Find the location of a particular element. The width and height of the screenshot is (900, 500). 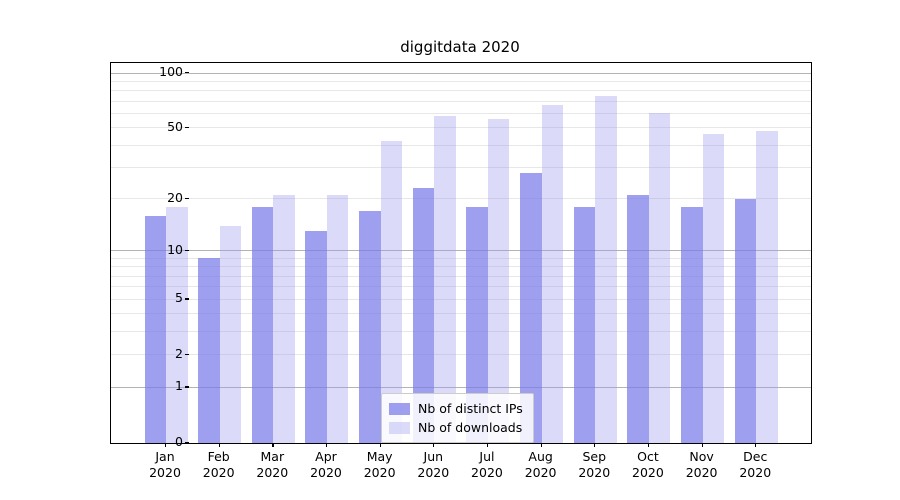

x-tick-month: Feb is located at coordinates (218, 456).